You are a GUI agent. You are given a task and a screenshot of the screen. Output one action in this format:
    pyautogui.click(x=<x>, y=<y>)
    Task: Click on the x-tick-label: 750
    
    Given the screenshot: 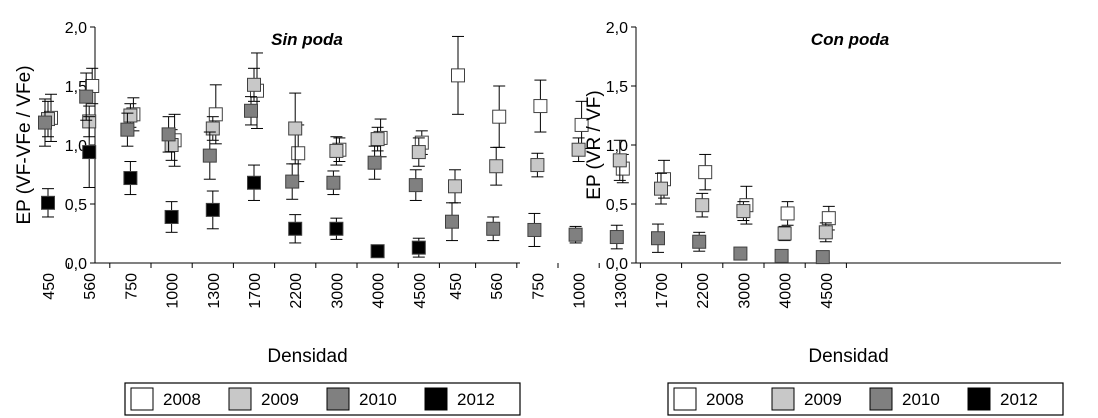 What is the action you would take?
    pyautogui.click(x=131, y=286)
    